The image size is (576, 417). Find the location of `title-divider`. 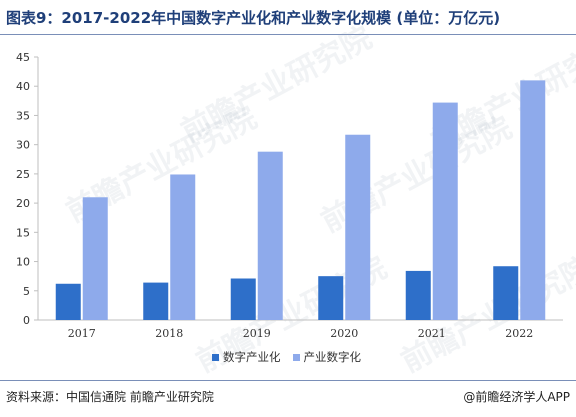

title-divider is located at coordinates (288, 34).